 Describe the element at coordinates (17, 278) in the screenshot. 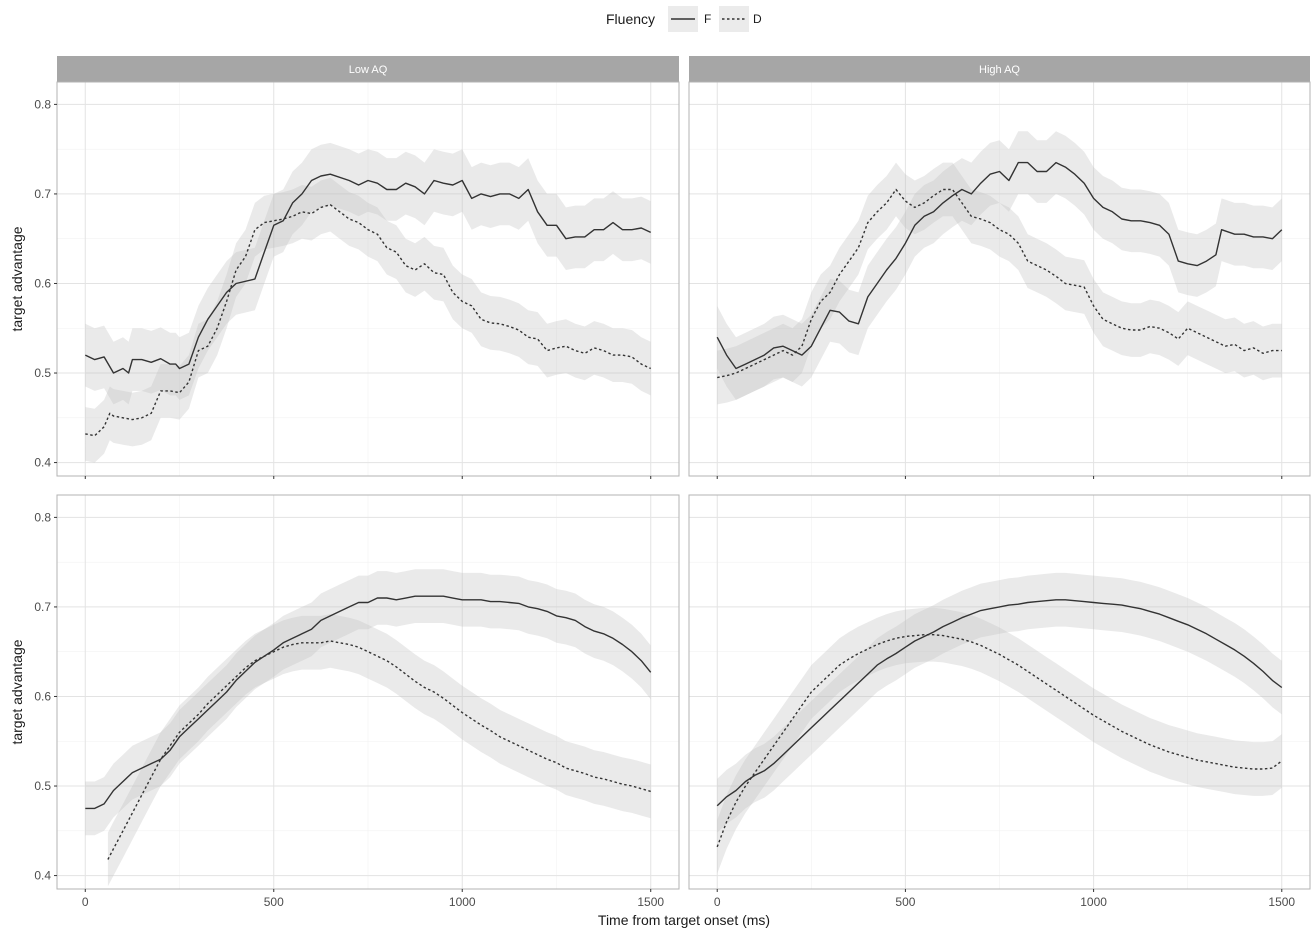

I see `y-axis-title-top: target advantage` at that location.